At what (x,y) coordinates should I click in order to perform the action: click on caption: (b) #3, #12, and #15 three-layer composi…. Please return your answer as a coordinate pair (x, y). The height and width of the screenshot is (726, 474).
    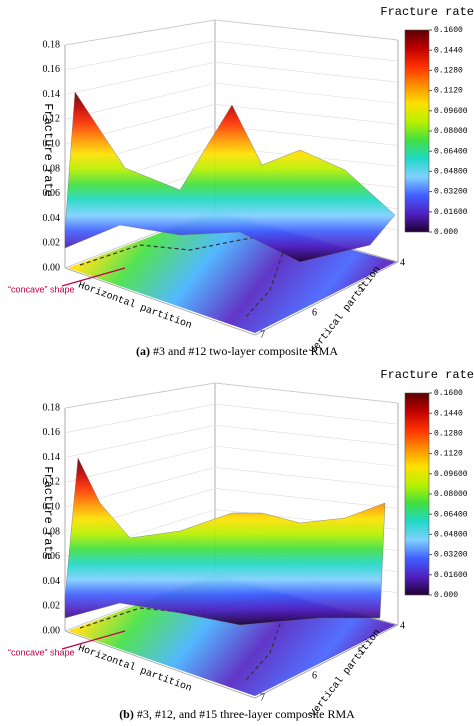
    Looking at the image, I should click on (237, 714).